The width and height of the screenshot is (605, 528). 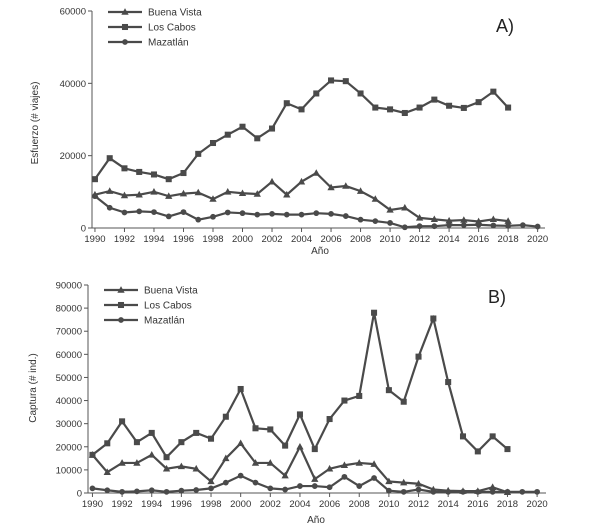 What do you see at coordinates (94, 239) in the screenshot?
I see `panel-a-x-tick-label: 1990` at bounding box center [94, 239].